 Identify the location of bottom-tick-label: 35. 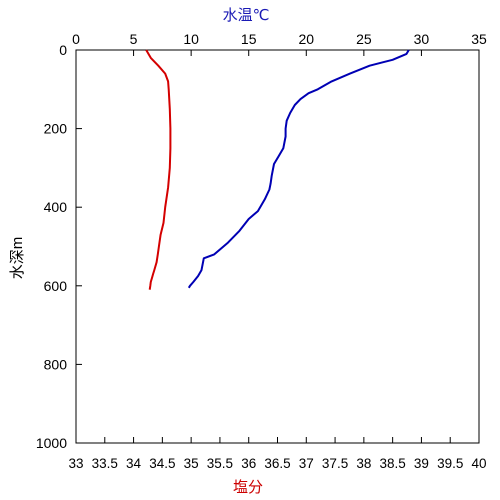
(191, 463).